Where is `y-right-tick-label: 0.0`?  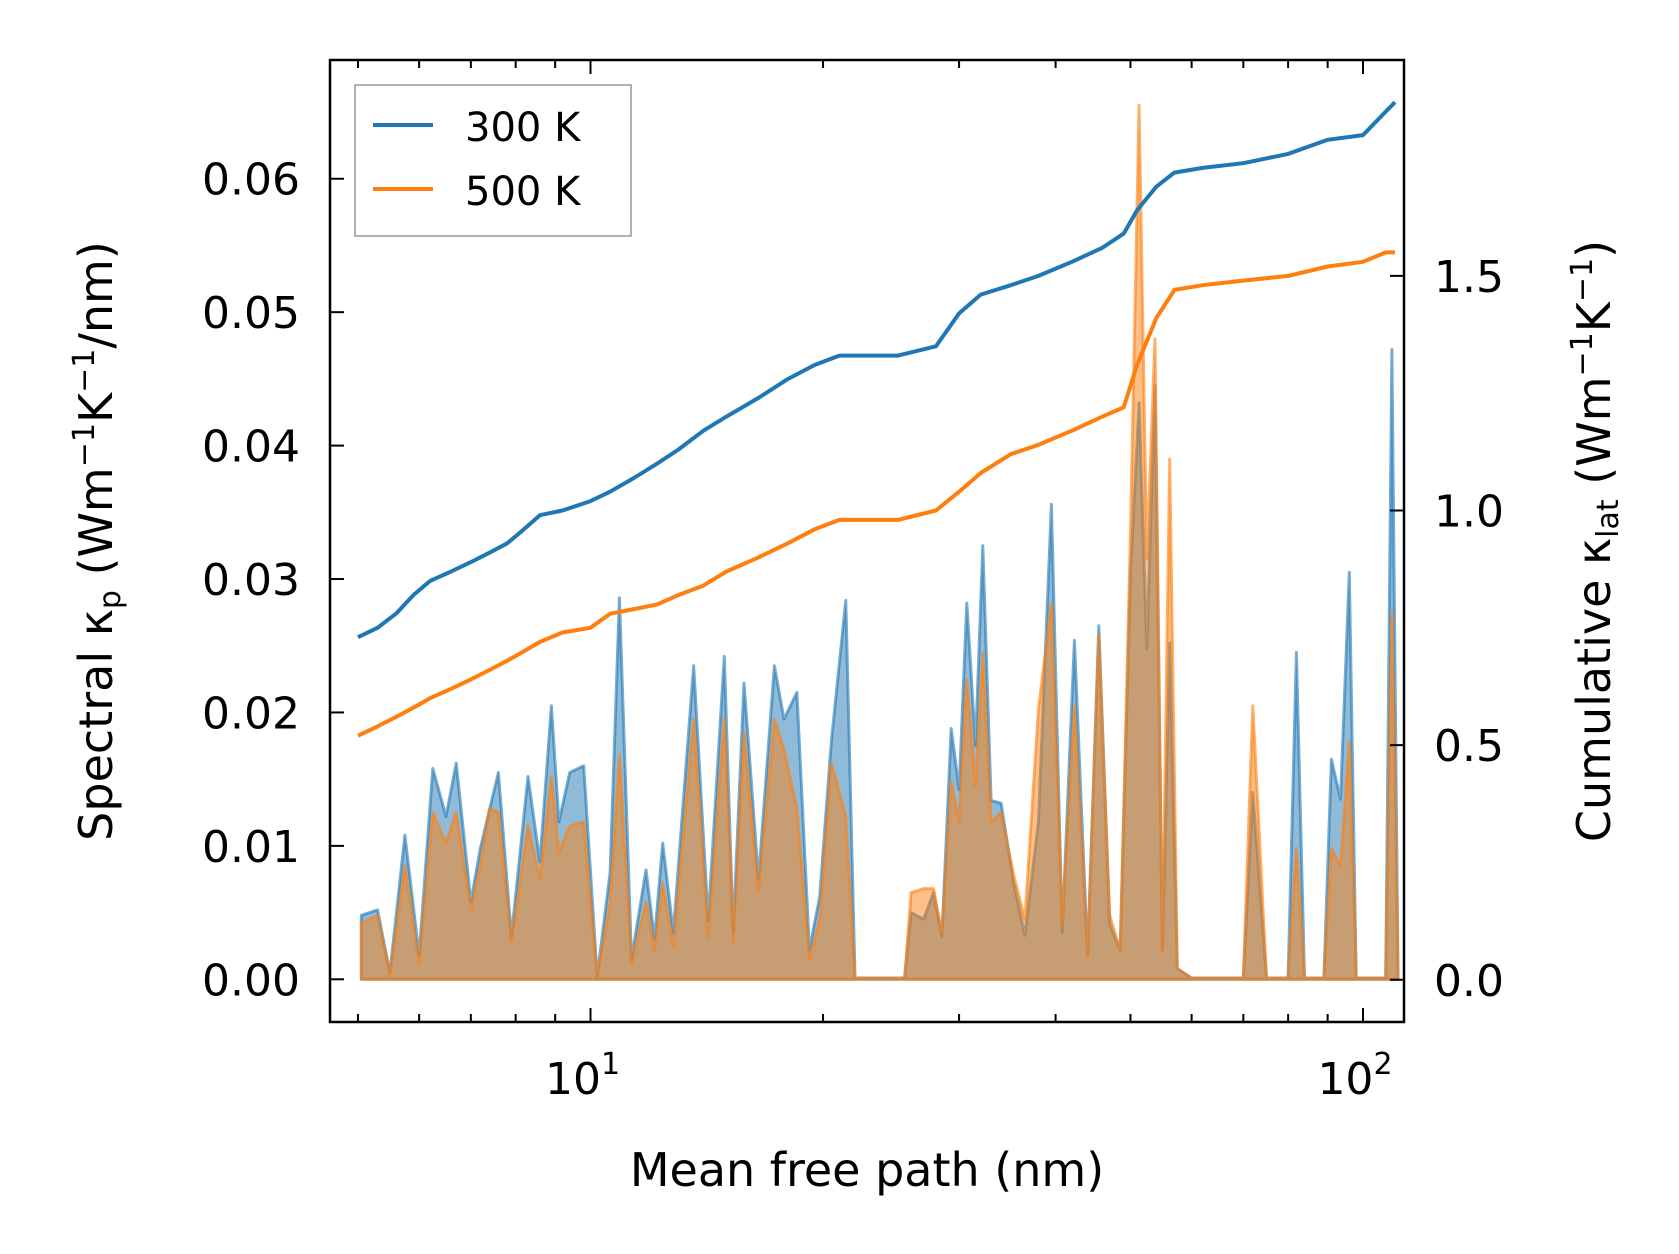 y-right-tick-label: 0.0 is located at coordinates (1469, 981).